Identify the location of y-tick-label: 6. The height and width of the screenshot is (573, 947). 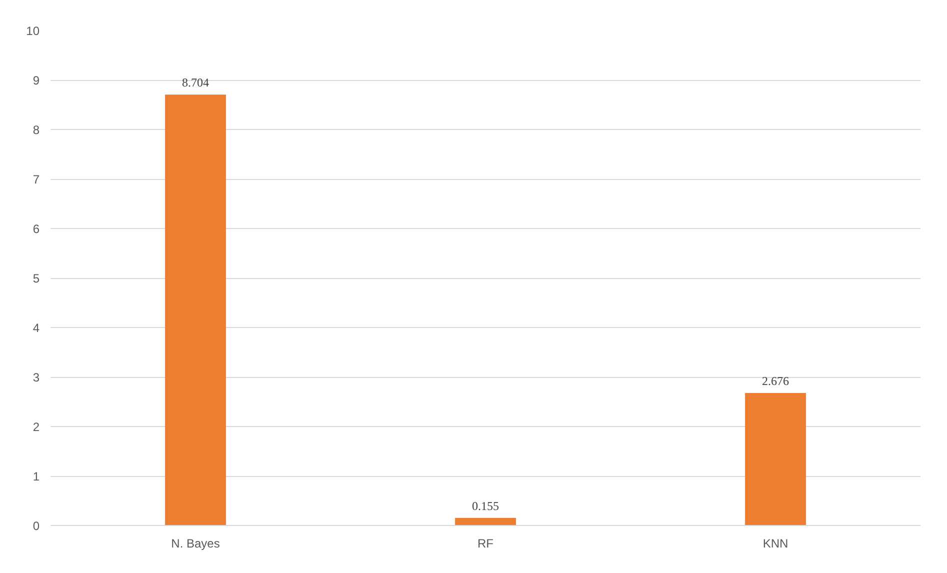
(36, 229).